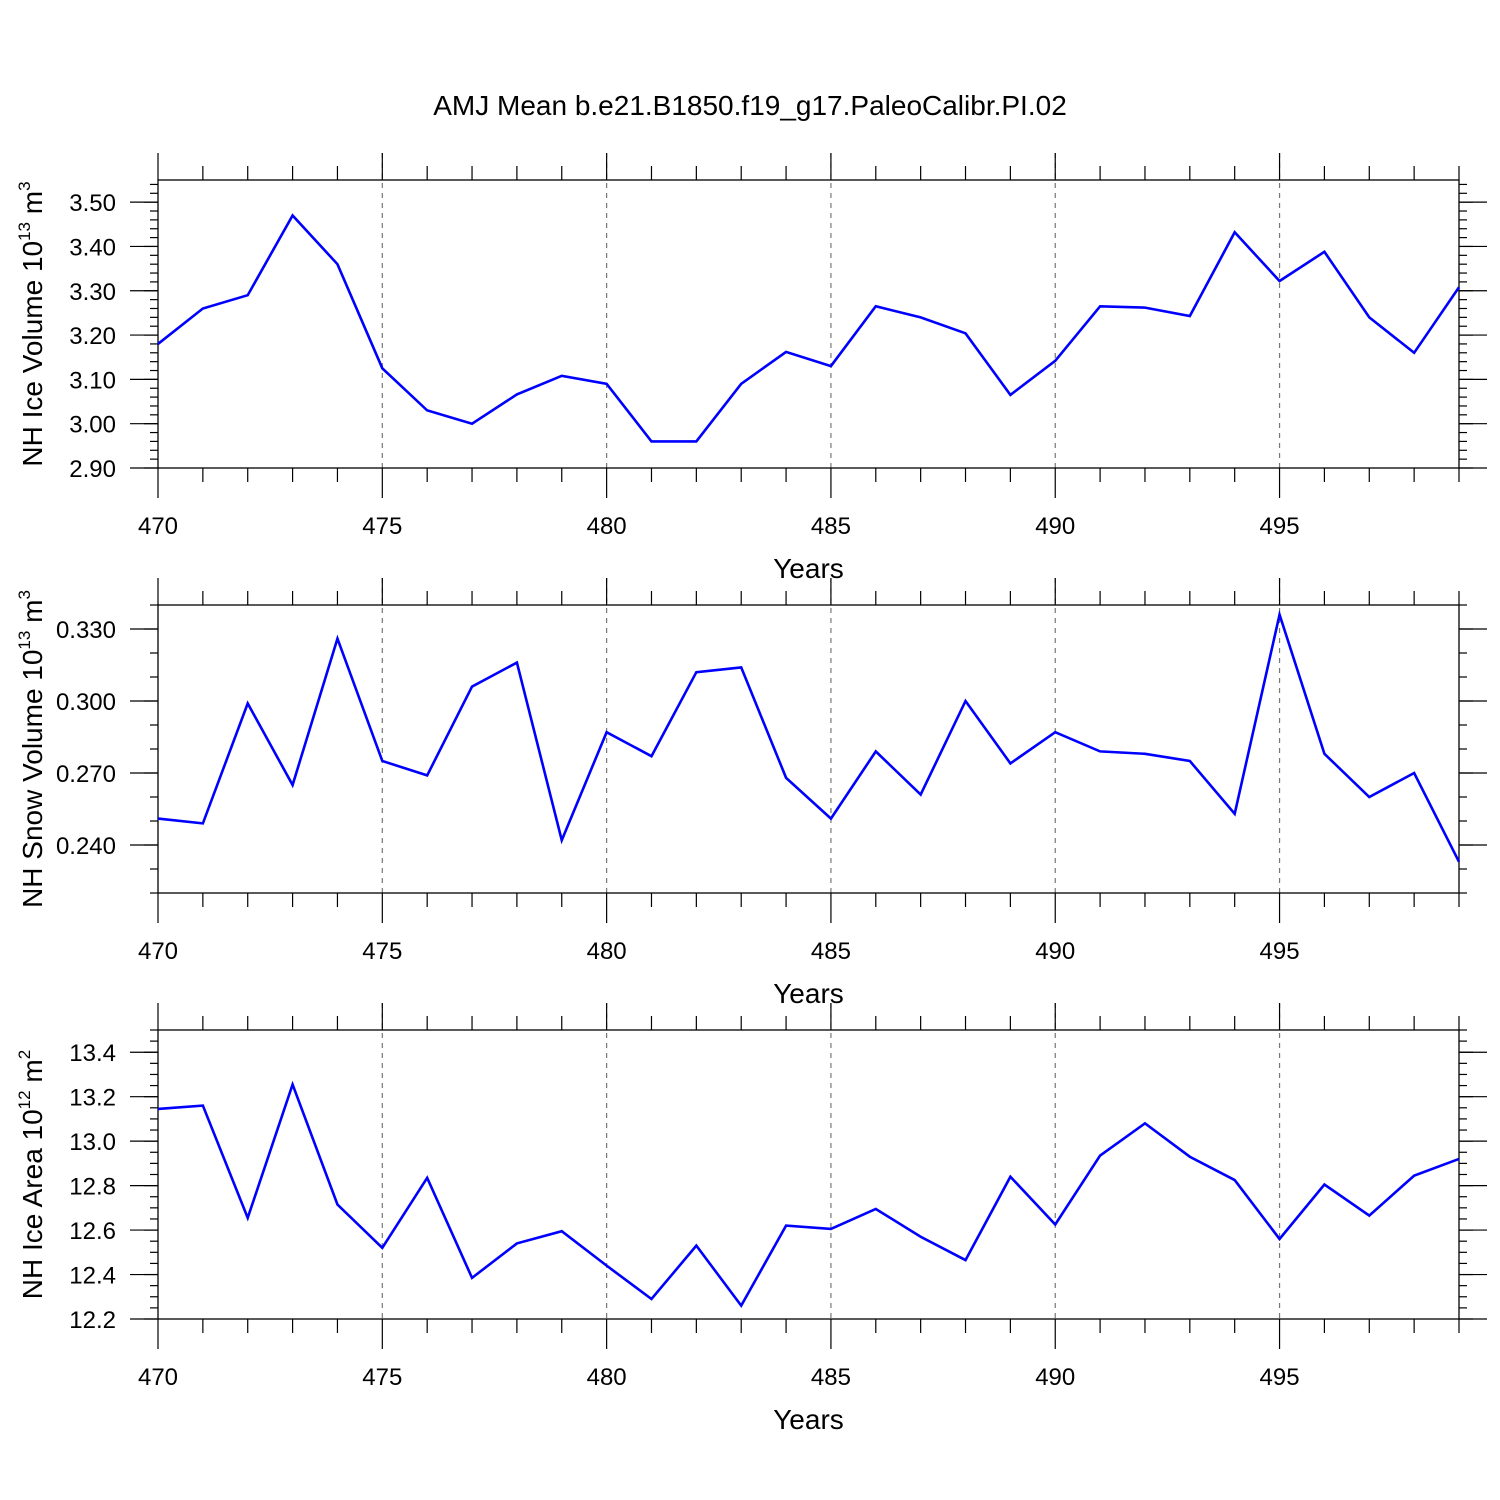 This screenshot has width=1500, height=1500. What do you see at coordinates (92, 292) in the screenshot?
I see `y-tick-label: 3.30` at bounding box center [92, 292].